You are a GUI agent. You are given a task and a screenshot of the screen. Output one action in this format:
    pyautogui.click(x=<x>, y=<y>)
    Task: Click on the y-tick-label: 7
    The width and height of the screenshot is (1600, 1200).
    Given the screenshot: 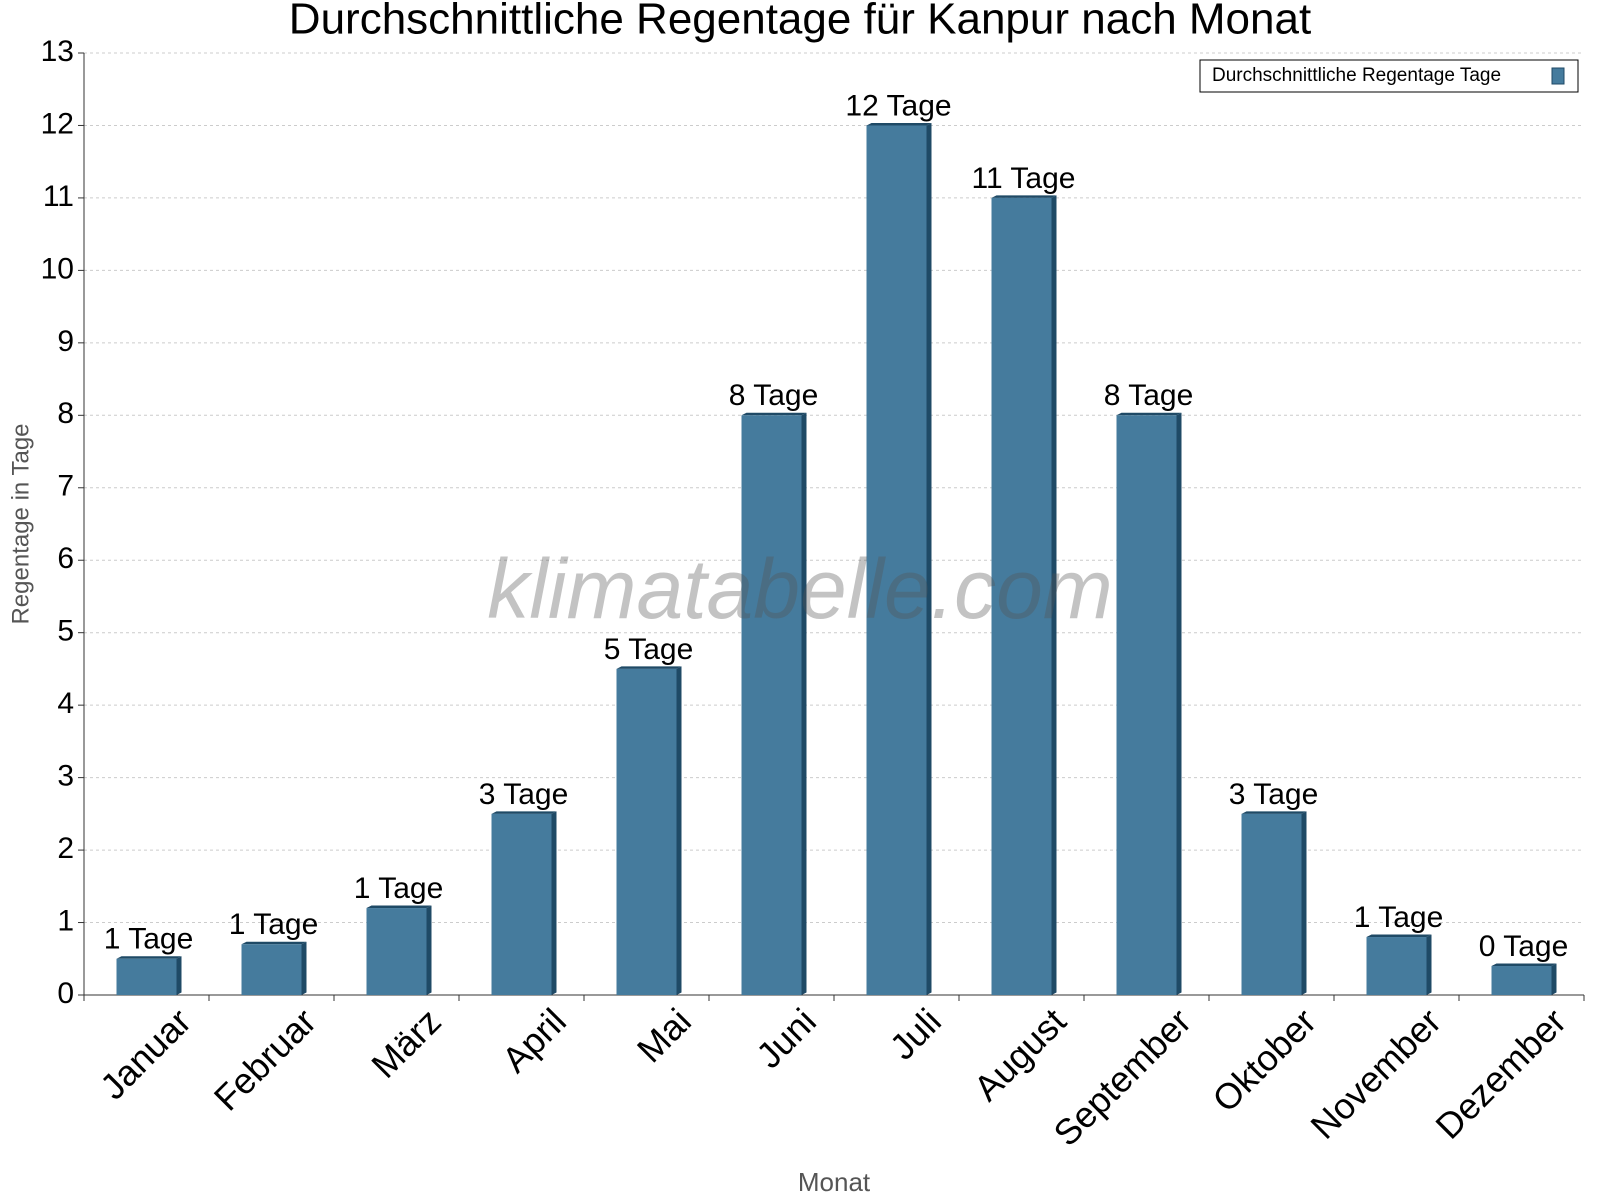 What is the action you would take?
    pyautogui.click(x=65, y=486)
    